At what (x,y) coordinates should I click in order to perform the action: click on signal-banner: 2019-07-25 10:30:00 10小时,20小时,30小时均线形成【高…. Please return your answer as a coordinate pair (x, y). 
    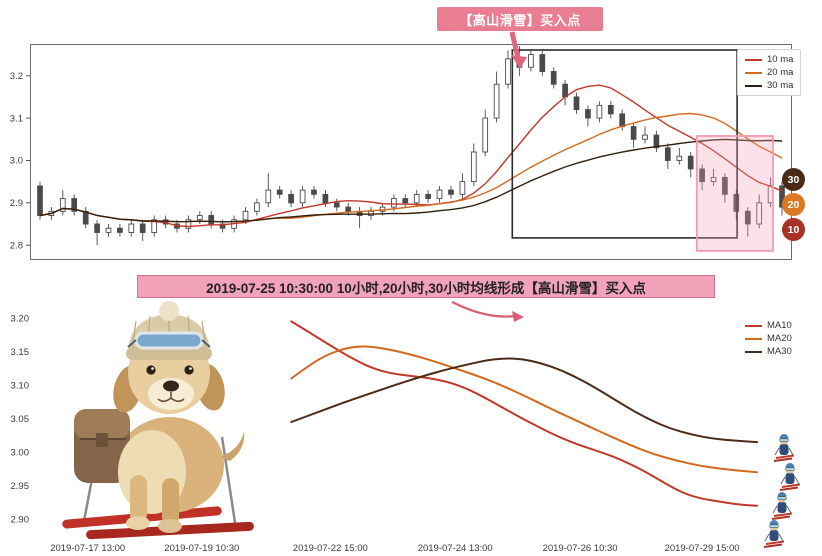
    Looking at the image, I should click on (426, 286).